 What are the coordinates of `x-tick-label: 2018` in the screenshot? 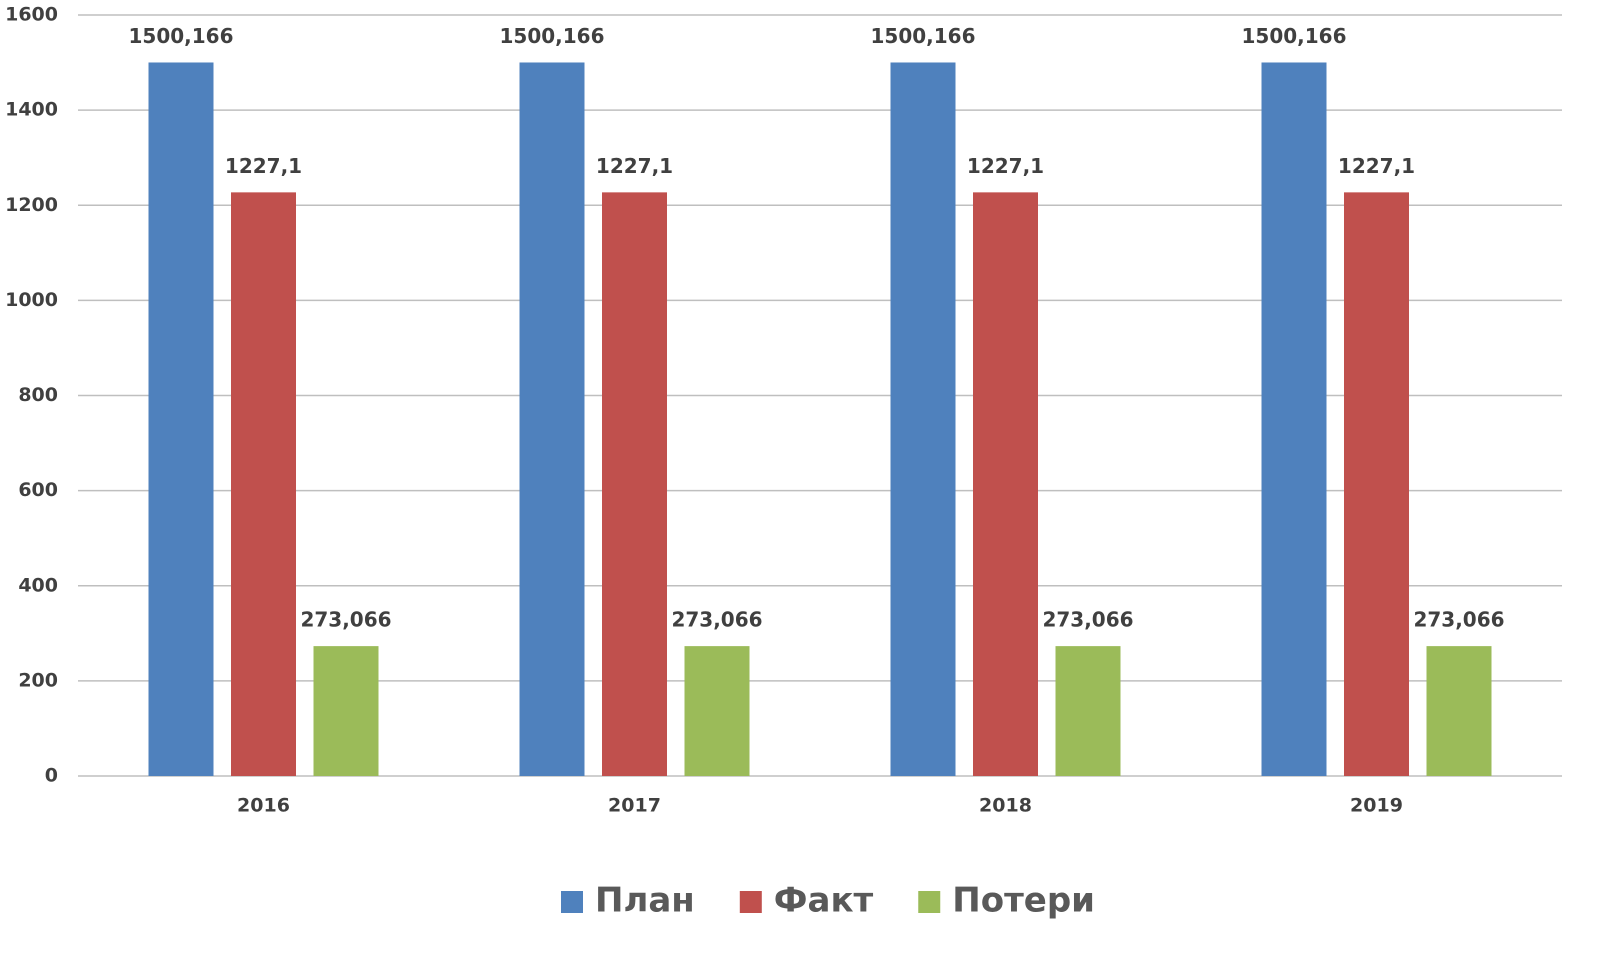 It's located at (1005, 806).